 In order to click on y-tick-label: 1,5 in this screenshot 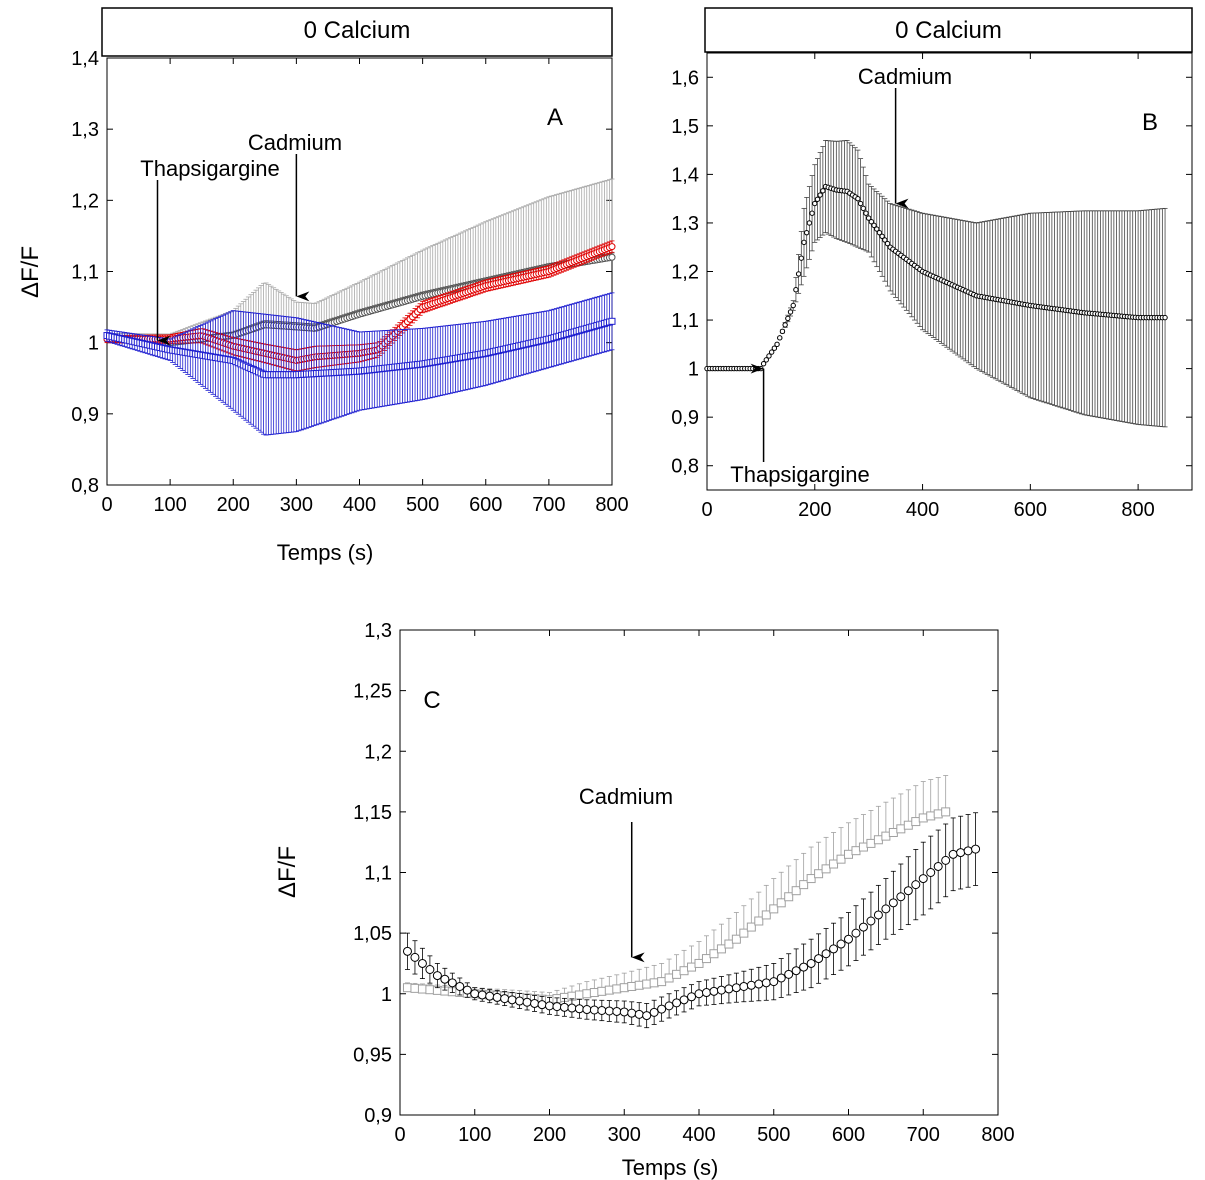, I will do `click(685, 127)`.